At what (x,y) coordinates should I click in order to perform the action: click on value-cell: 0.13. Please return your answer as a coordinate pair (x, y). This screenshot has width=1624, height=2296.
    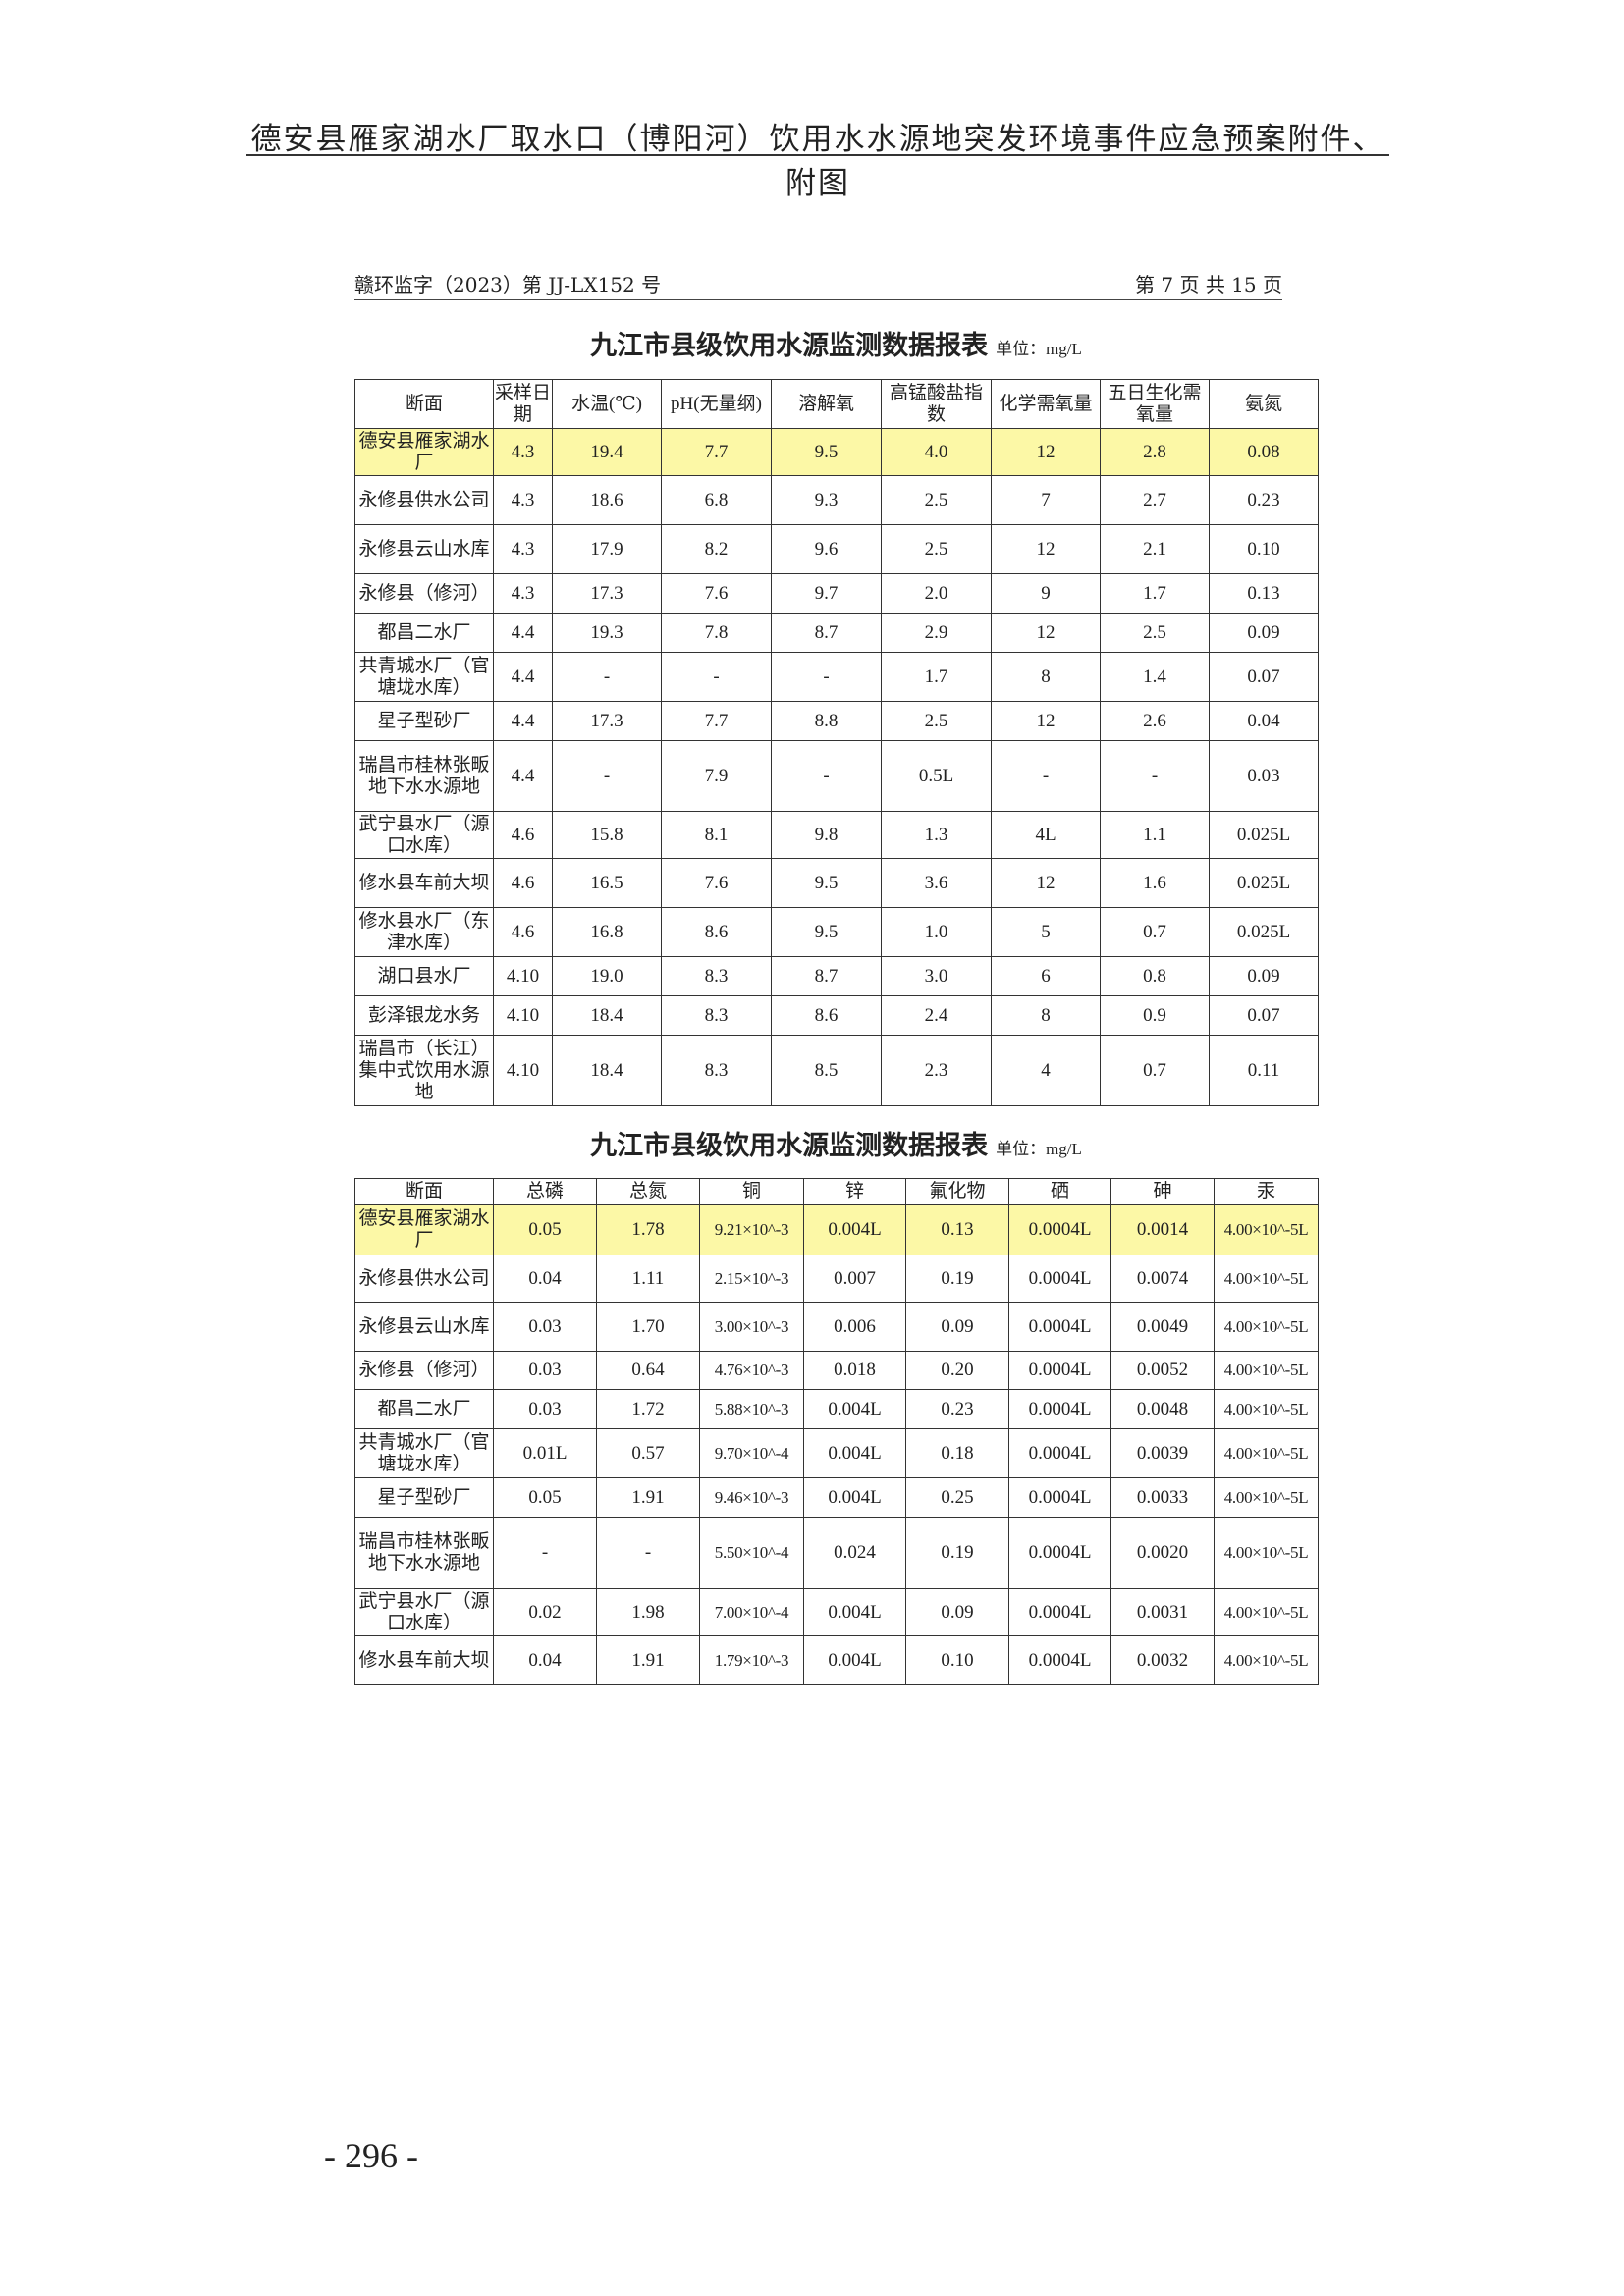
    Looking at the image, I should click on (957, 1229).